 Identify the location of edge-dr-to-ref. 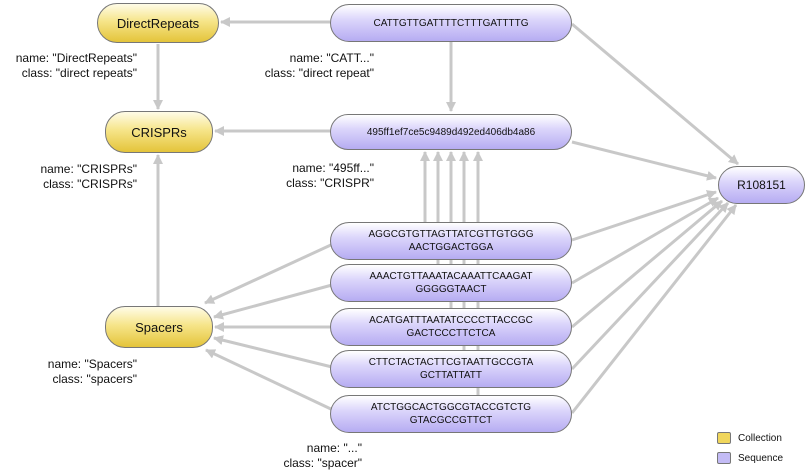
(655, 94).